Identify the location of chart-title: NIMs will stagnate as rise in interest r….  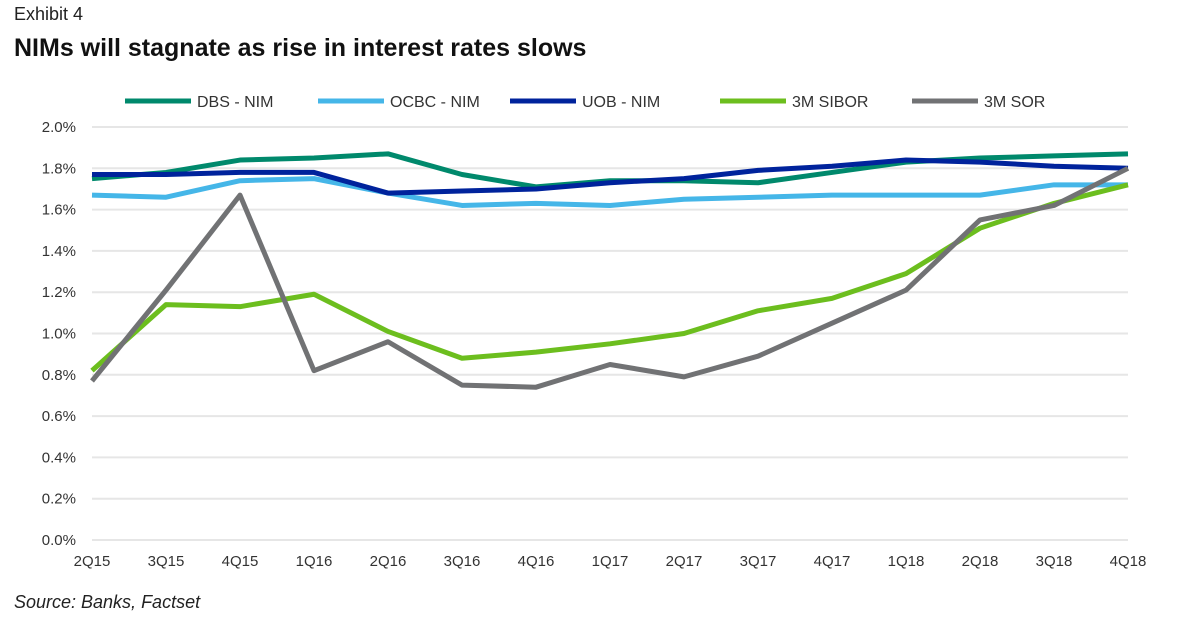
(300, 48).